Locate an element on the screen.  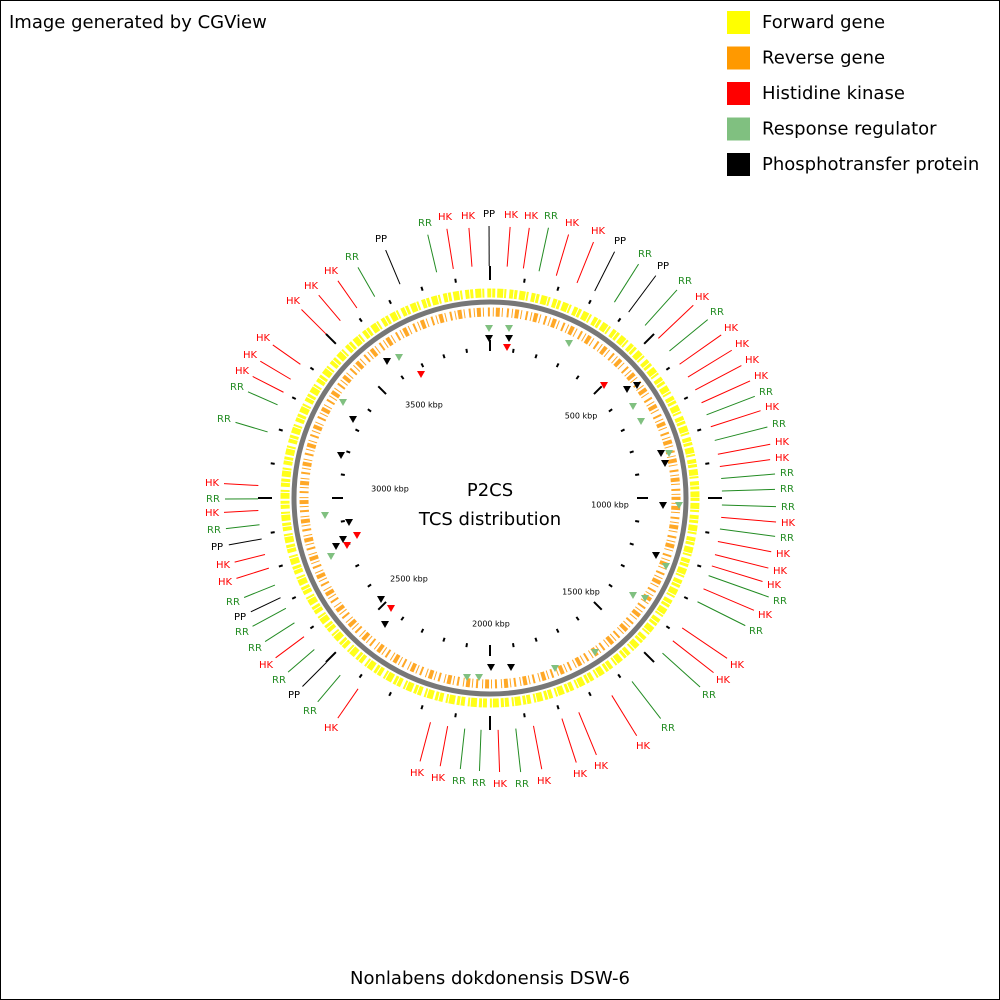
tick-label: 2000 kbp is located at coordinates (491, 624).